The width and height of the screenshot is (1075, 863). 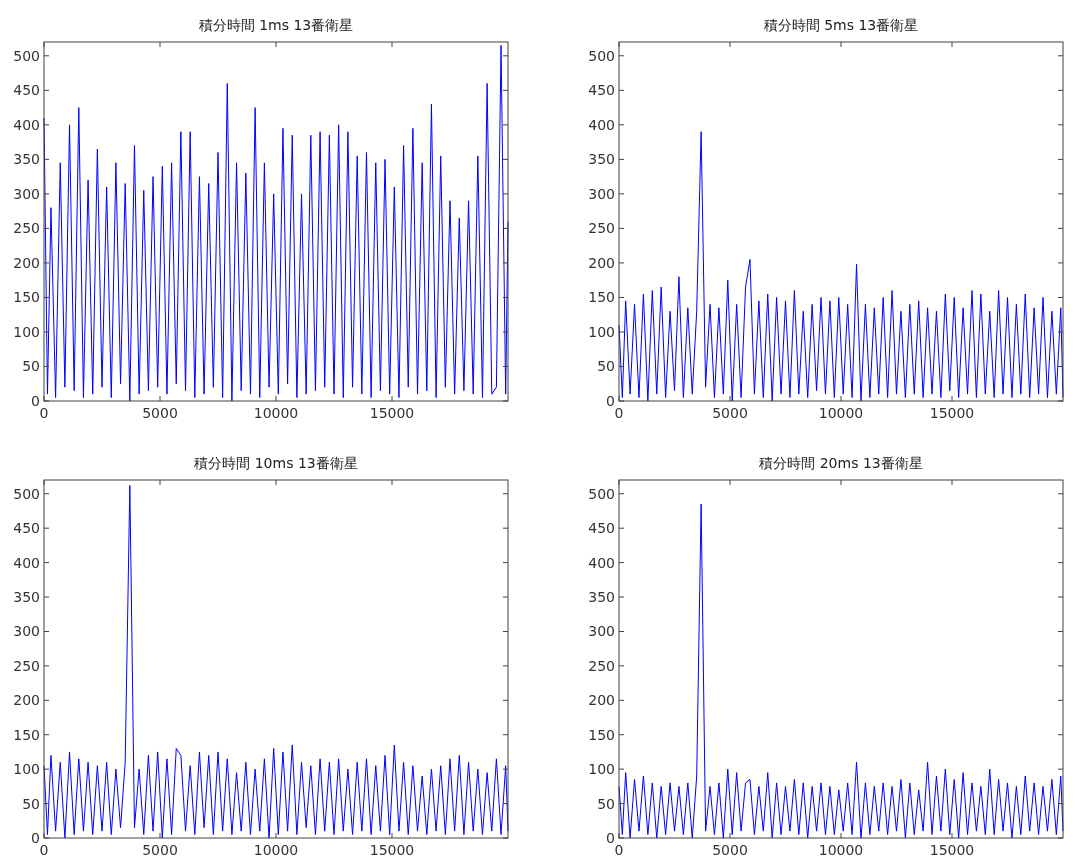 I want to click on chart-title: 積分時間 1ms 13番衛星, so click(x=276, y=25).